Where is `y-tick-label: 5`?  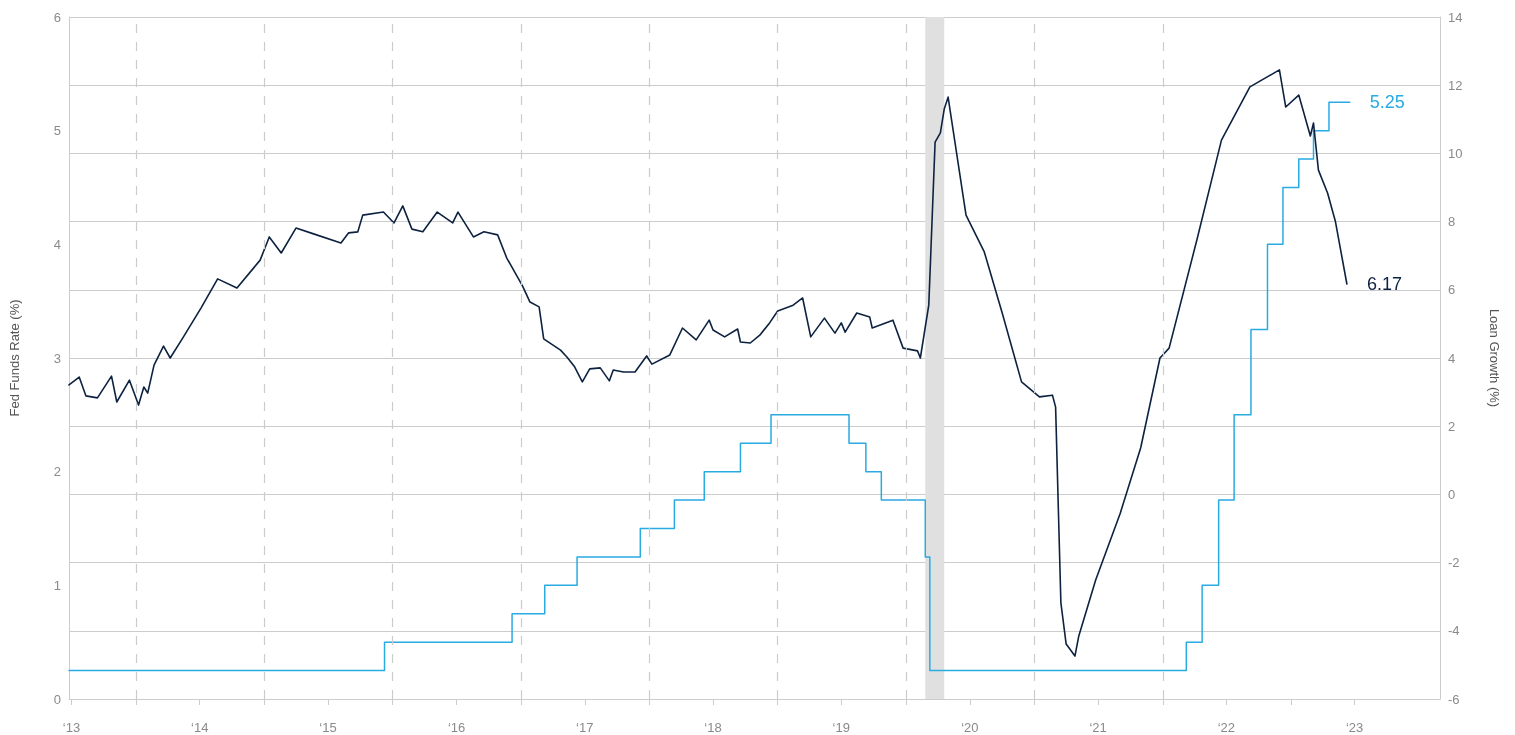
y-tick-label: 5 is located at coordinates (57, 131).